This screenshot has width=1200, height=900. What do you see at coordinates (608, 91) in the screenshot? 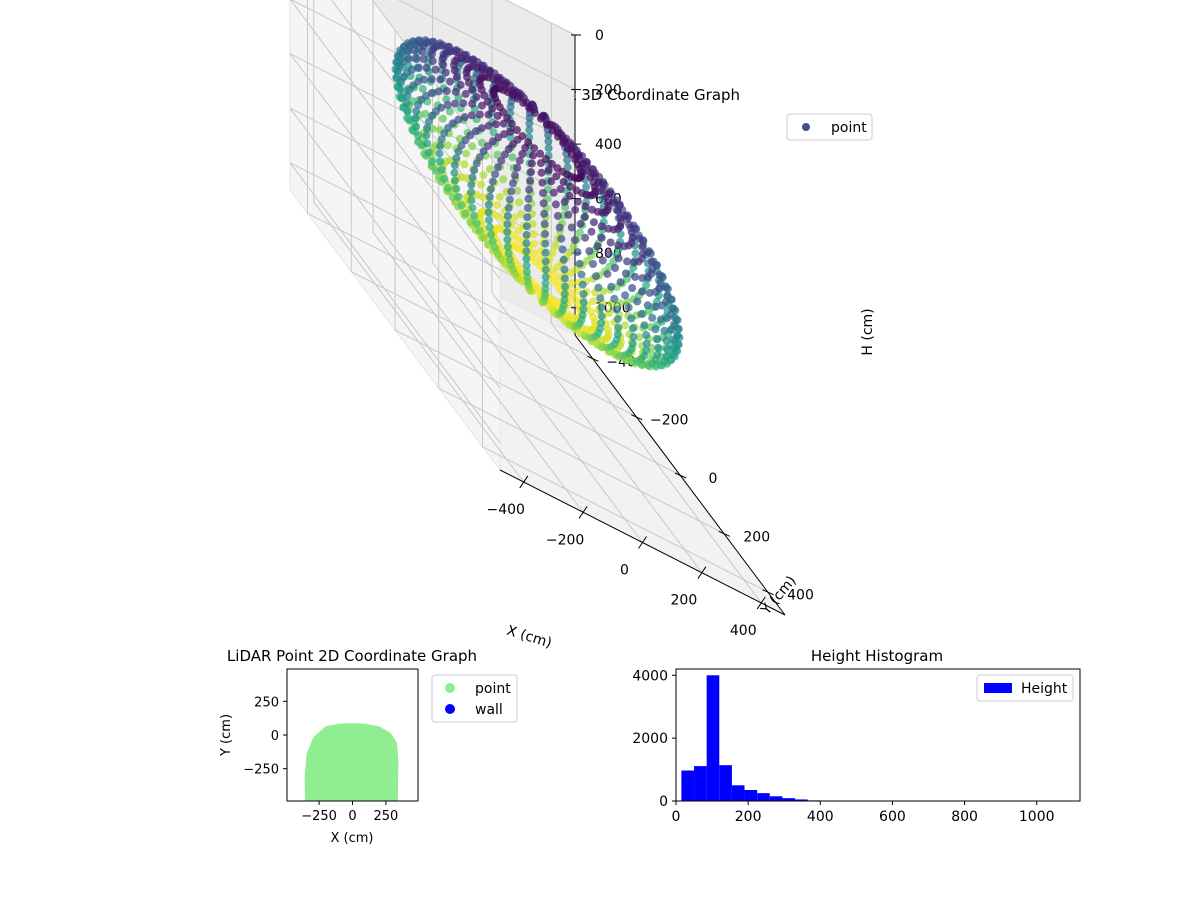
I see `chart3d-z-tick-label: 200` at bounding box center [608, 91].